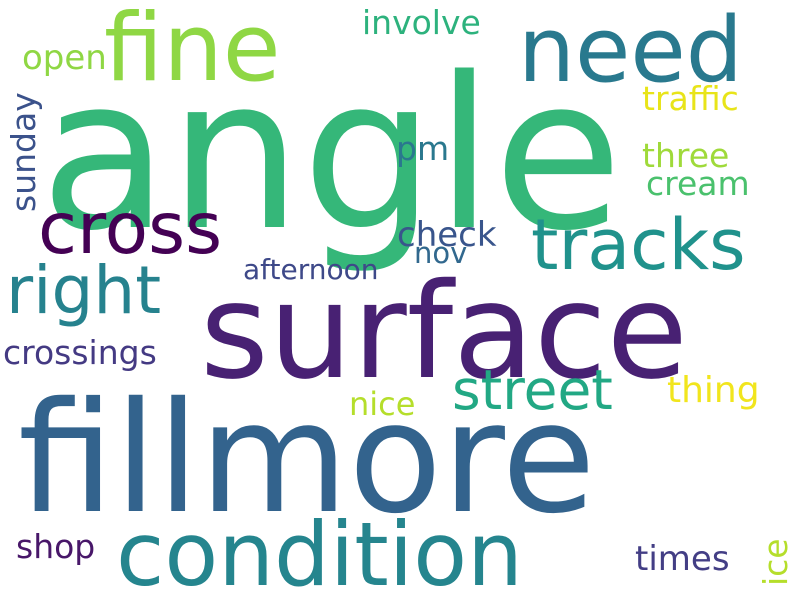 This screenshot has height=600, width=800. Describe the element at coordinates (630, 51) in the screenshot. I see `word-need: need` at that location.